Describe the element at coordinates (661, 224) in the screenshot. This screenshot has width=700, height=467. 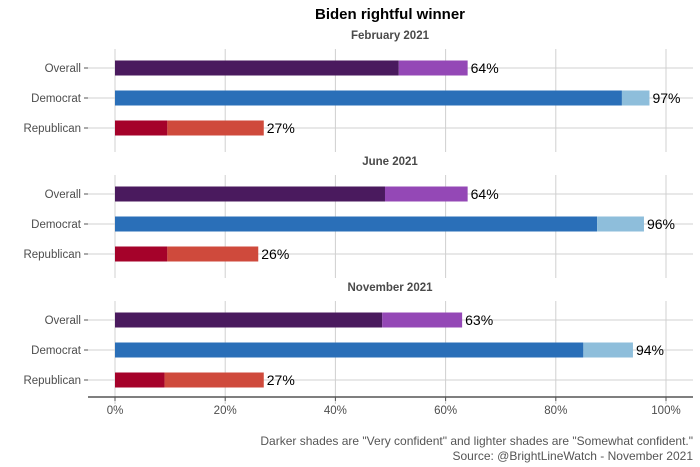
I see `data-label-total: 96%` at that location.